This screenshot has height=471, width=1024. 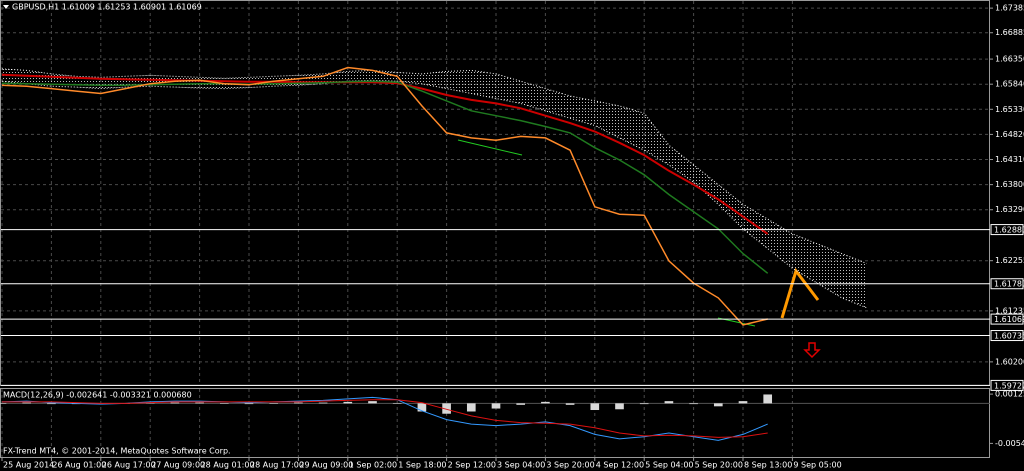 What do you see at coordinates (1009, 84) in the screenshot?
I see `y-tick-label: 1.65840` at bounding box center [1009, 84].